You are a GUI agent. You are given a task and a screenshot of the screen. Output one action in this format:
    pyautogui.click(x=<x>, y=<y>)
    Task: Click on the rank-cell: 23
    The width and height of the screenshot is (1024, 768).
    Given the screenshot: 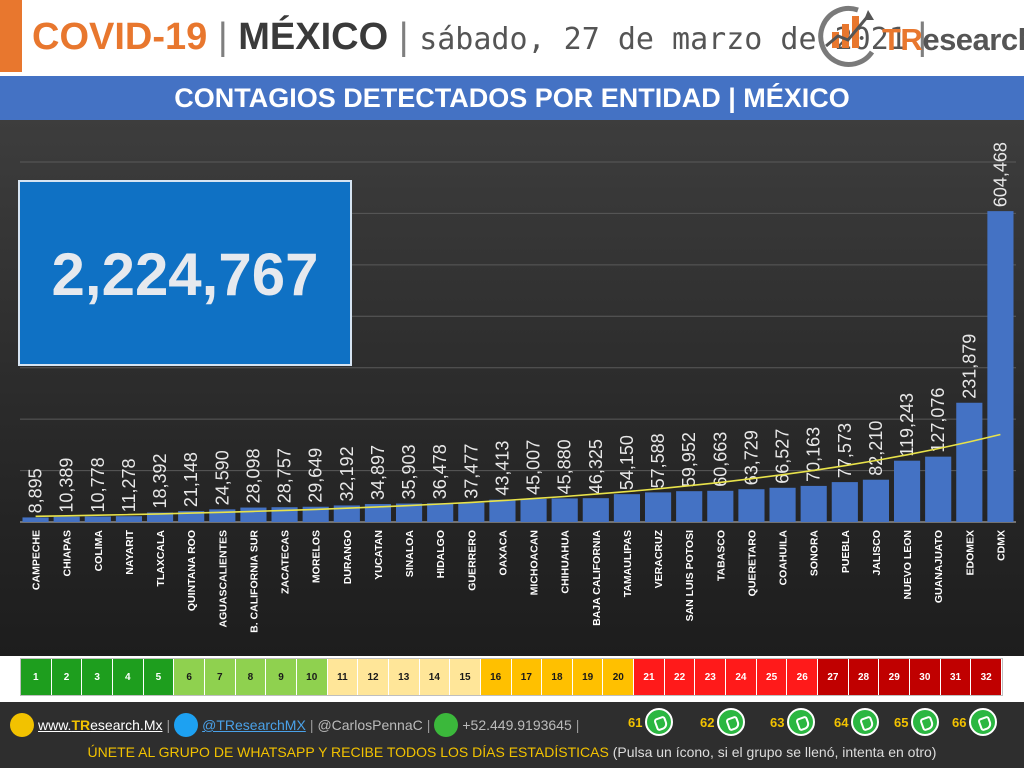 What is the action you would take?
    pyautogui.click(x=711, y=677)
    